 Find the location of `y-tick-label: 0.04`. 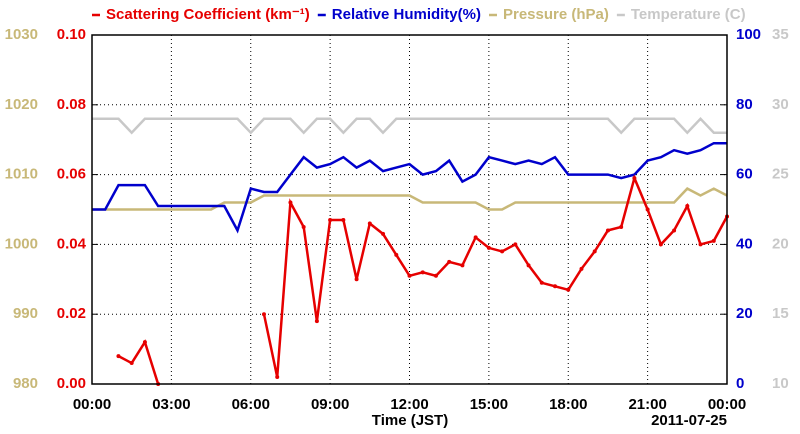

y-tick-label: 0.04 is located at coordinates (72, 243).